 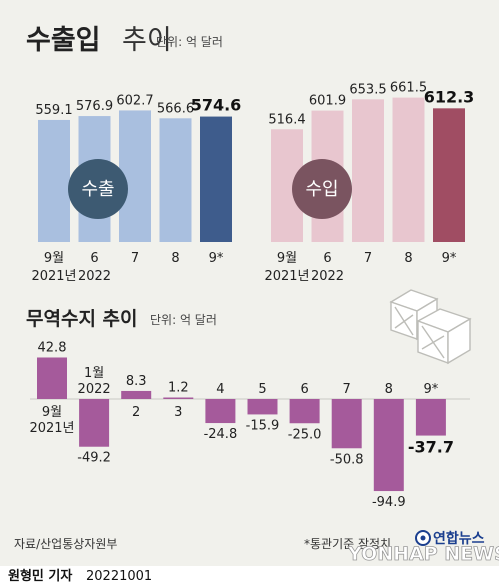 What do you see at coordinates (389, 502) in the screenshot?
I see `balance-value-label-8: -94.9` at bounding box center [389, 502].